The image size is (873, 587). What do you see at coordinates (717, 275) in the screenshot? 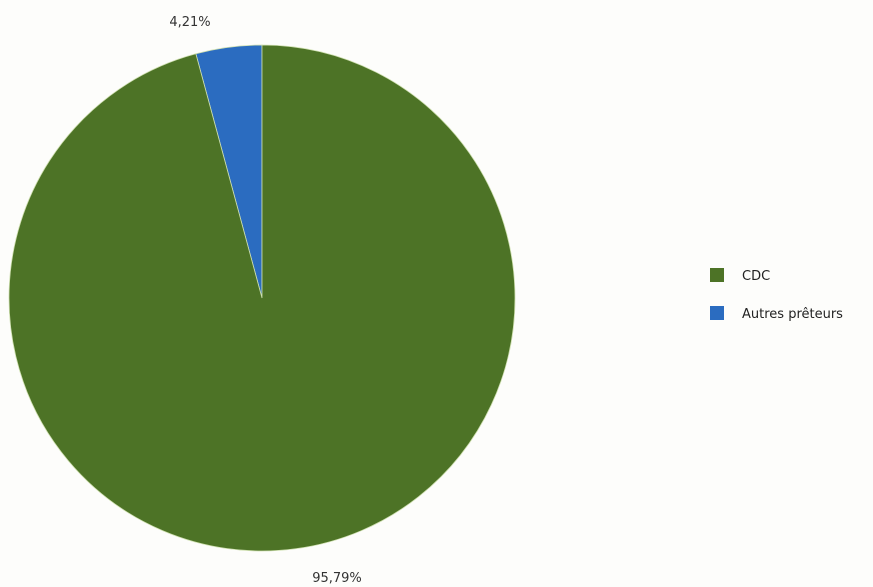
I see `legend-swatch-cdc` at bounding box center [717, 275].